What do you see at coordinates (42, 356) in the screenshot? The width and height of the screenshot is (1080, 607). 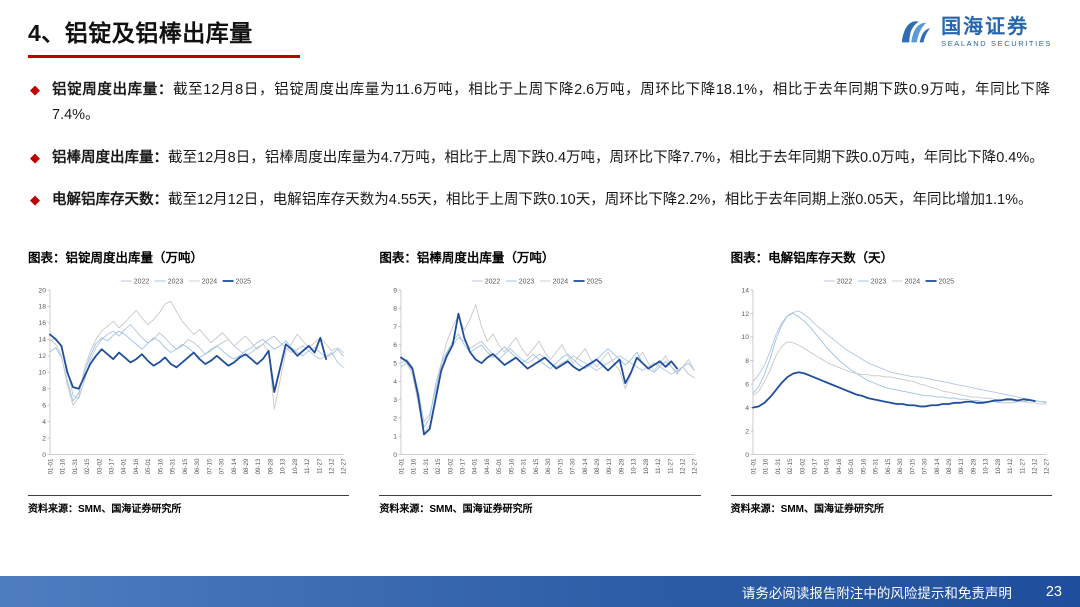 I see `svg-text: 12` at bounding box center [42, 356].